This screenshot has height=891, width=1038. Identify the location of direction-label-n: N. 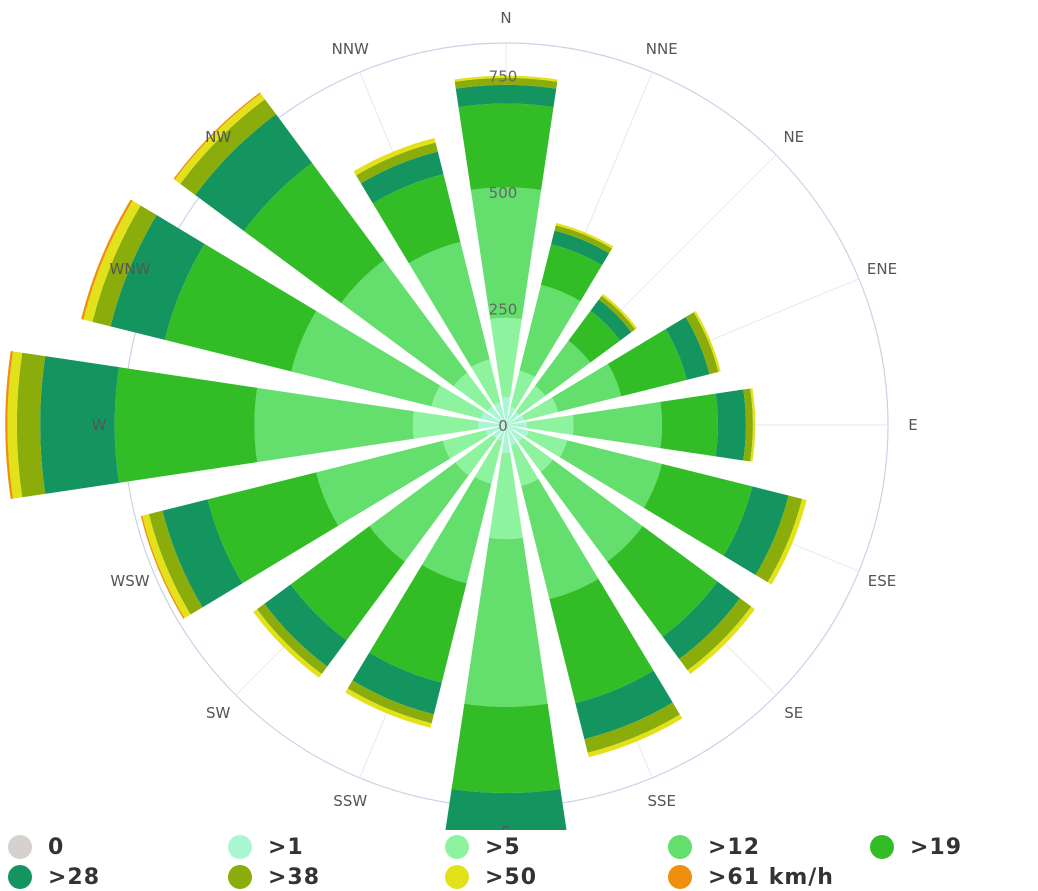
(505, 18).